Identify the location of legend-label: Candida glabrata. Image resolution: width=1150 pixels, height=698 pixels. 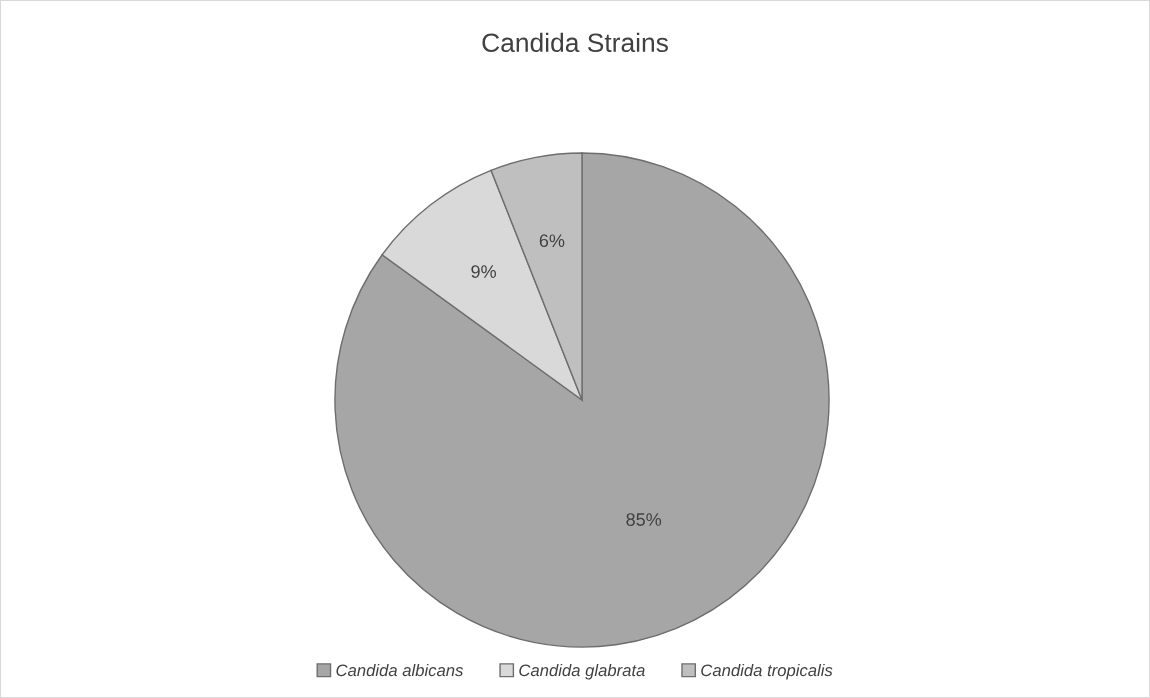
(582, 671).